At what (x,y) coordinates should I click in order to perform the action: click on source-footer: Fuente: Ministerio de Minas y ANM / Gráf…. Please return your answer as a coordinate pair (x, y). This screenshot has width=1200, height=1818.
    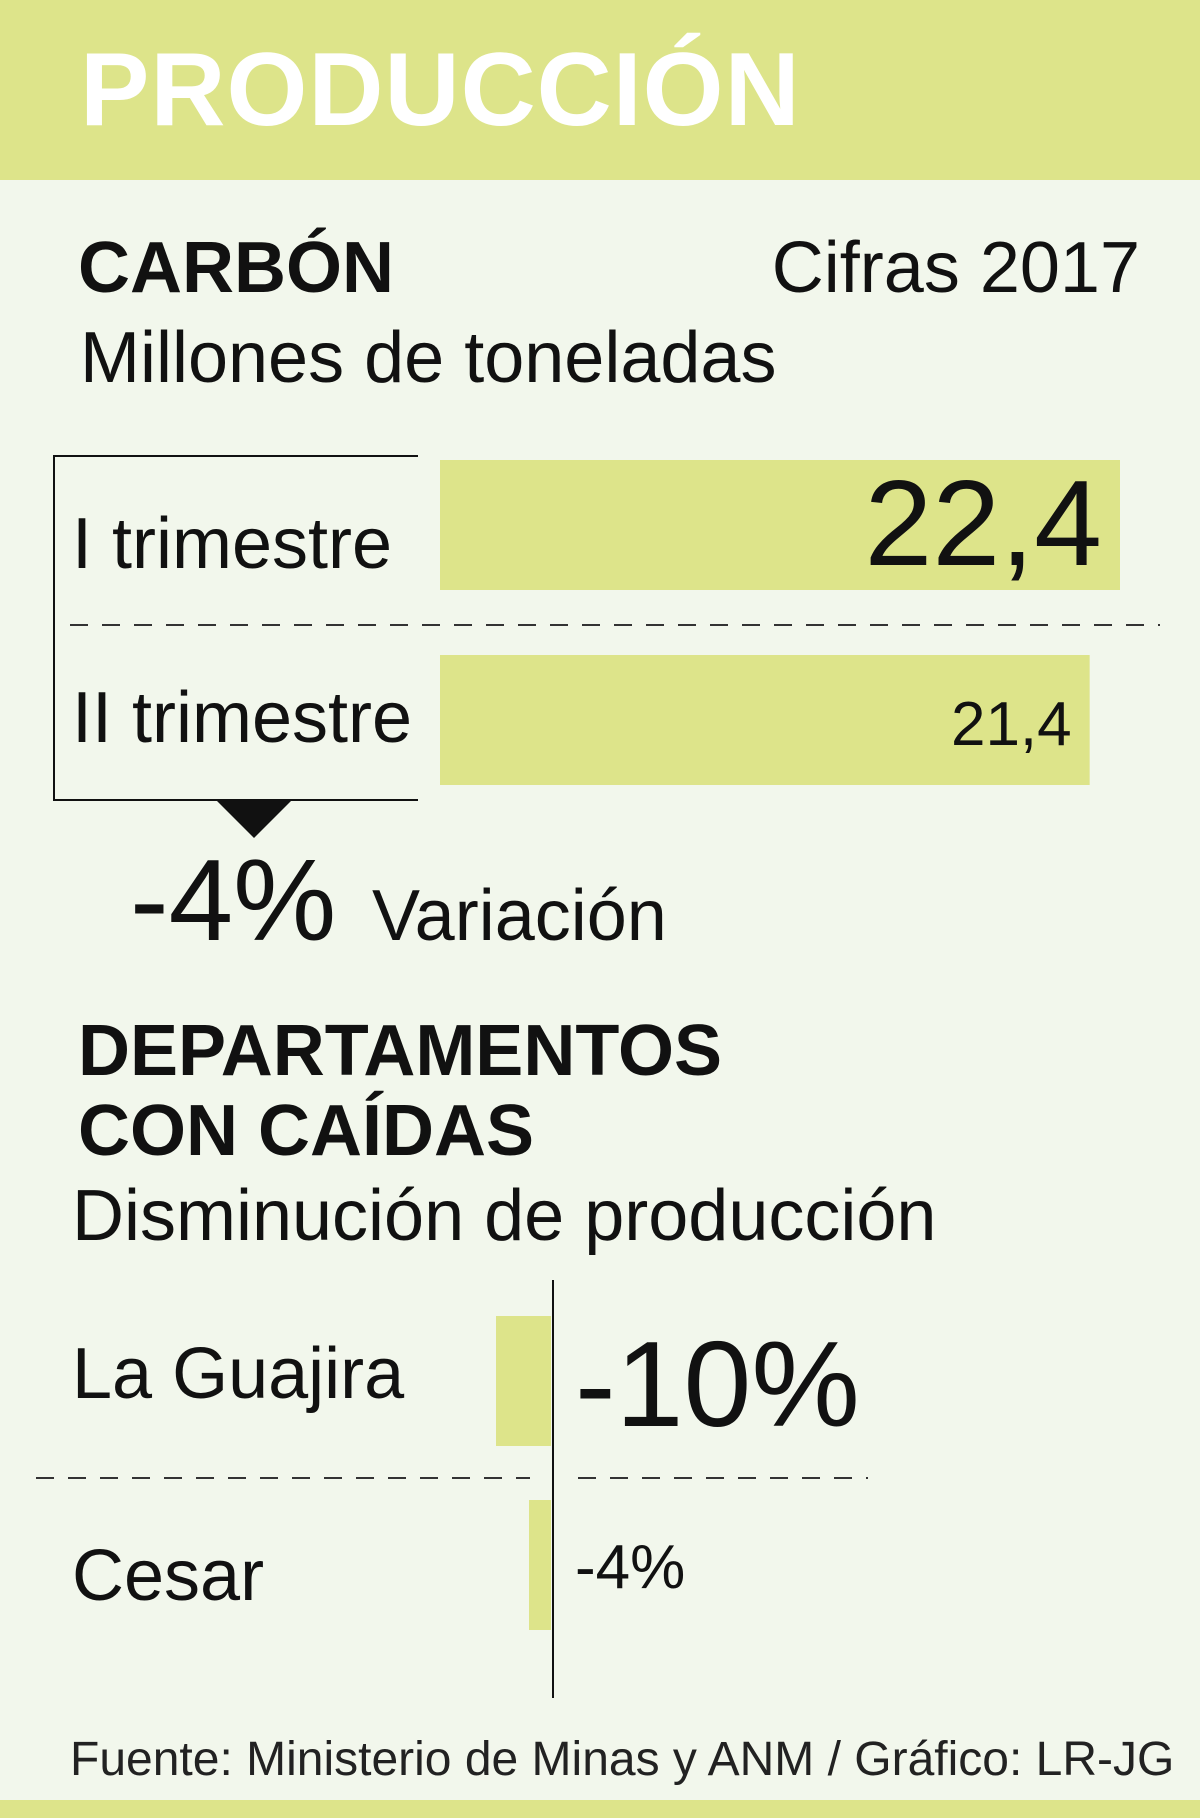
    Looking at the image, I should click on (622, 1759).